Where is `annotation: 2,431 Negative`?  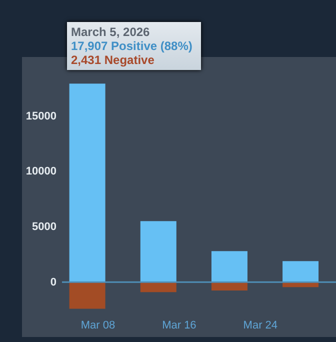
annotation: 2,431 Negative is located at coordinates (113, 60).